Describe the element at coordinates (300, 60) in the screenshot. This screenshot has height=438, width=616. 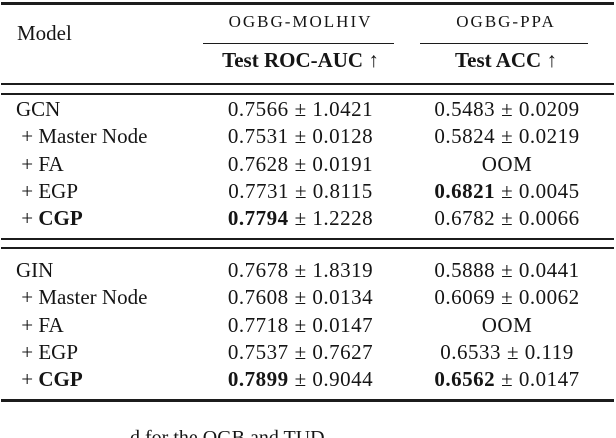
I see `metric-header-roc-auc: Test ROC-AUC ↑` at that location.